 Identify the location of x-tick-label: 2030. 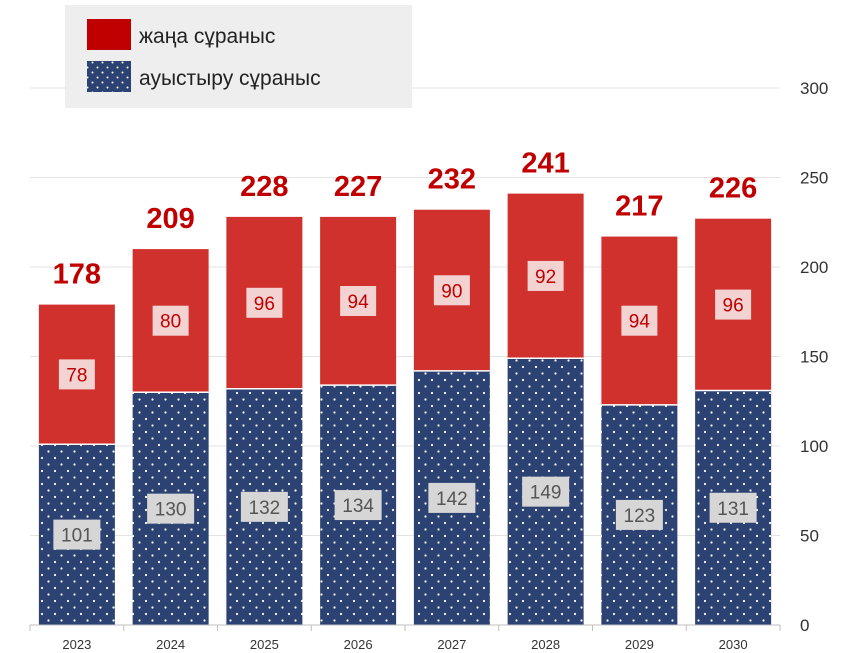
(733, 644).